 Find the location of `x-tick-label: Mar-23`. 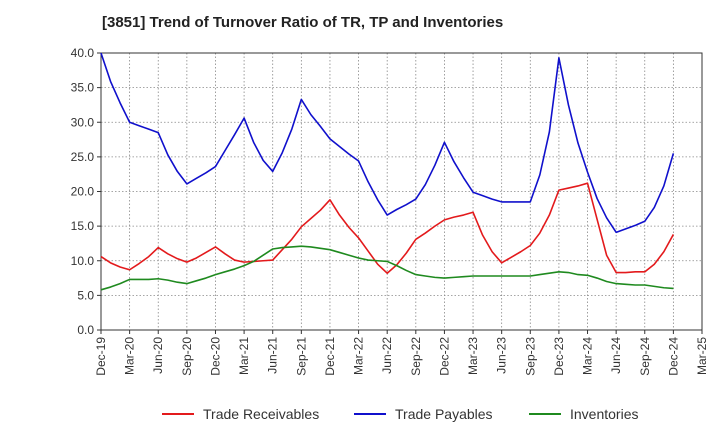

x-tick-label: Mar-23 is located at coordinates (473, 356).